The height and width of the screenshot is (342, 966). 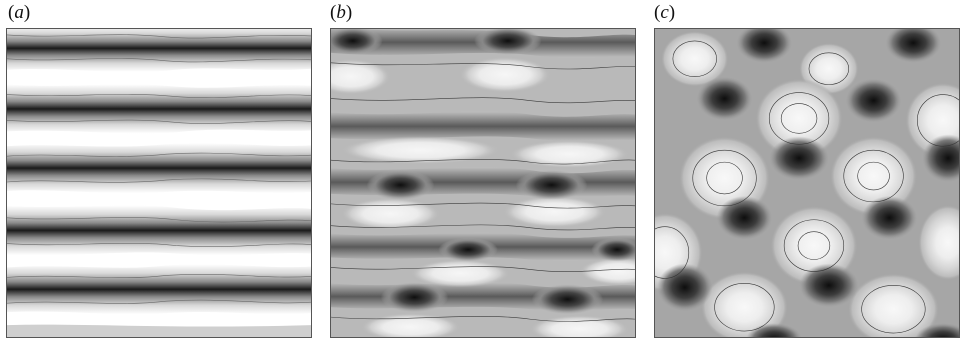 I want to click on panel-b-label: (b), so click(x=341, y=12).